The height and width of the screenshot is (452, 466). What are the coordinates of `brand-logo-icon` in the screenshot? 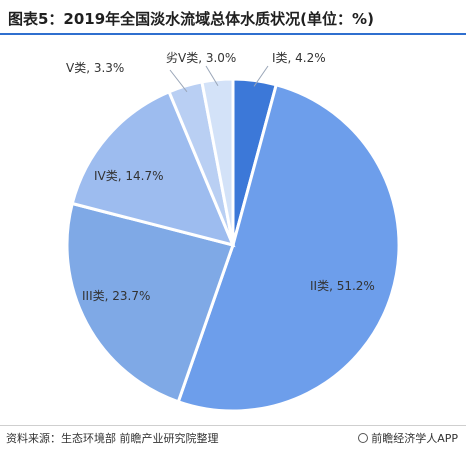 It's located at (363, 438).